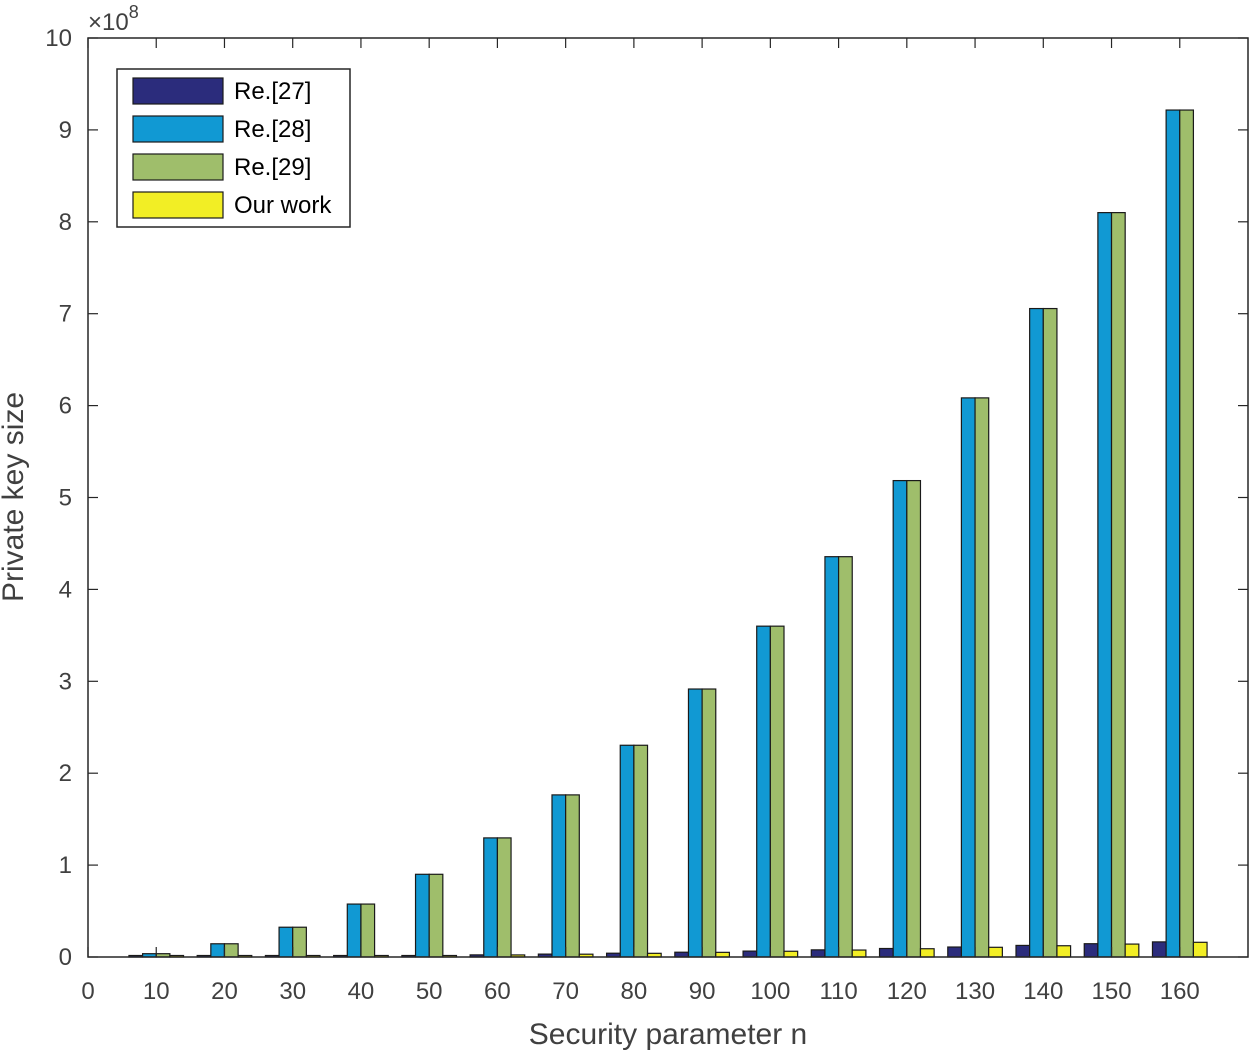 This screenshot has width=1250, height=1052. What do you see at coordinates (422, 915) in the screenshot?
I see `bar-re-28--50` at bounding box center [422, 915].